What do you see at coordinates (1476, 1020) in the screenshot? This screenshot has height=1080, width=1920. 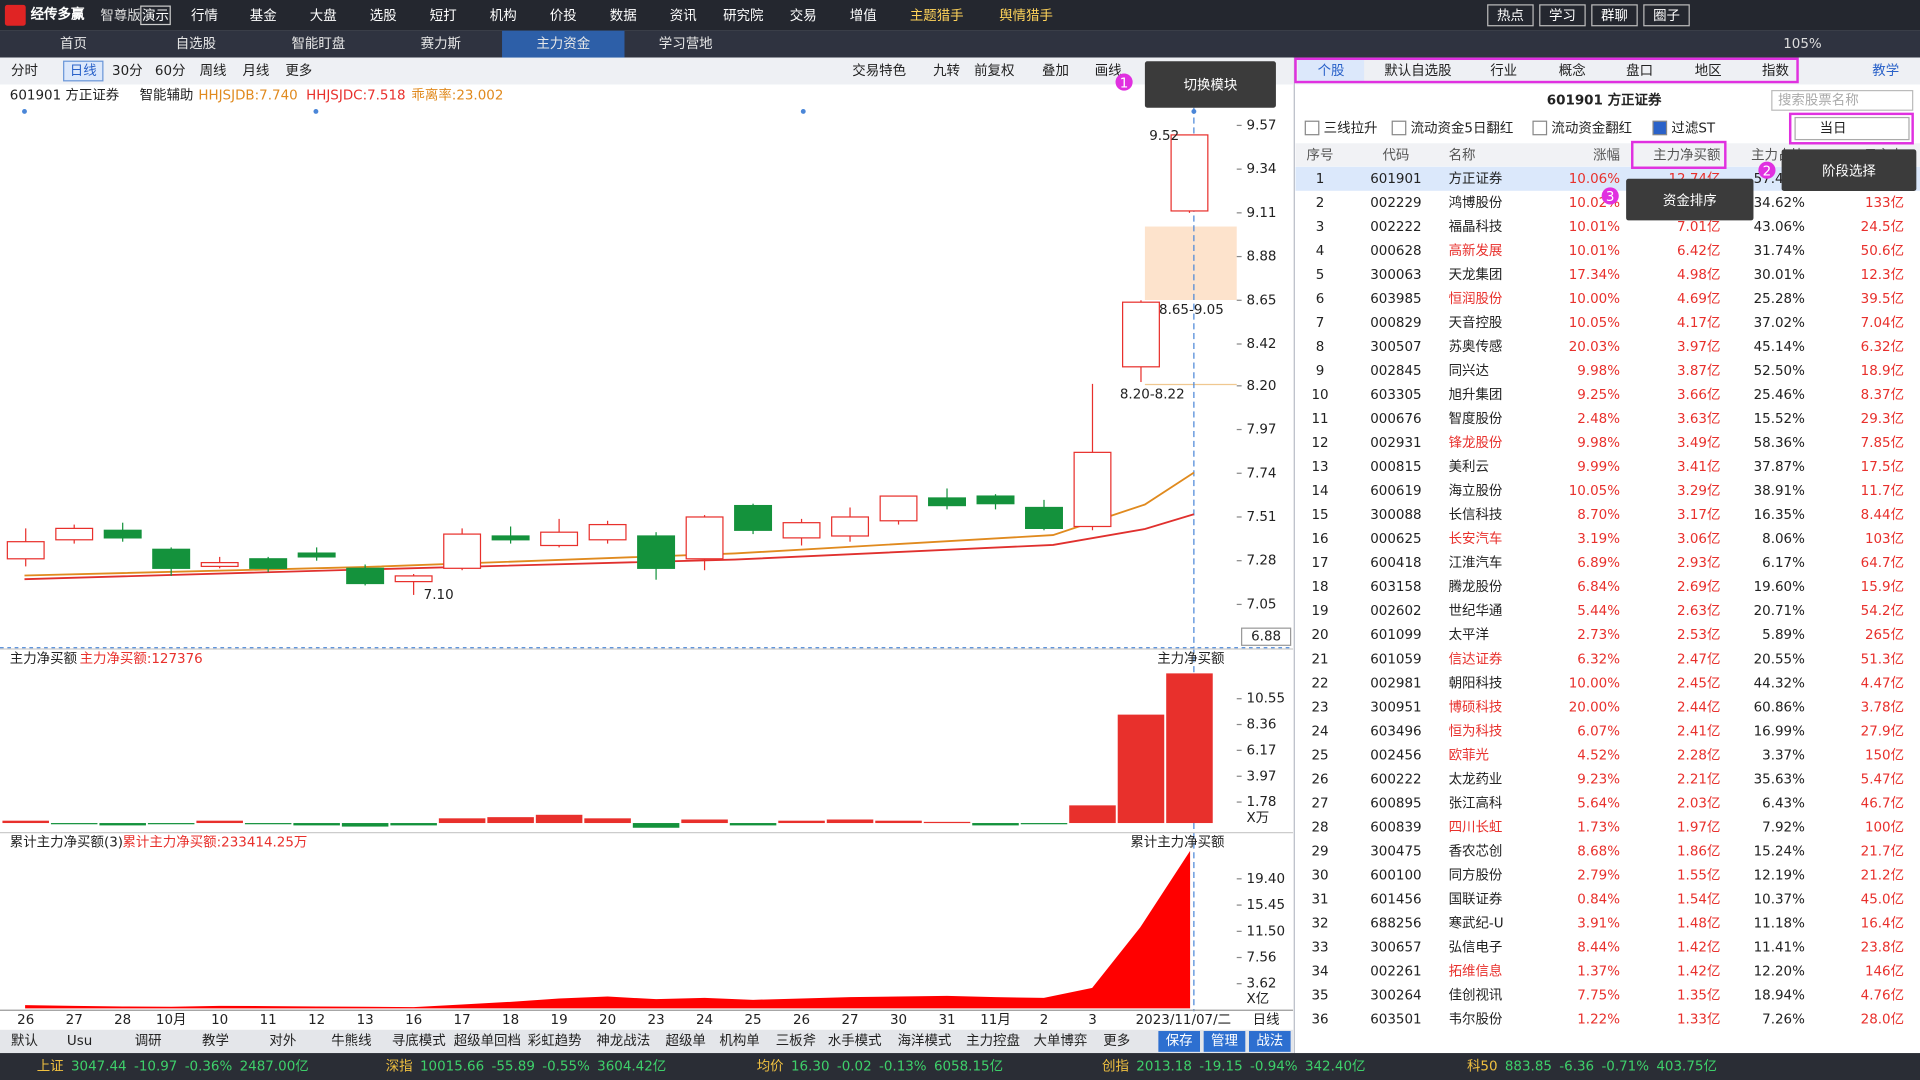 I see `table-cell: 韦尔股份` at bounding box center [1476, 1020].